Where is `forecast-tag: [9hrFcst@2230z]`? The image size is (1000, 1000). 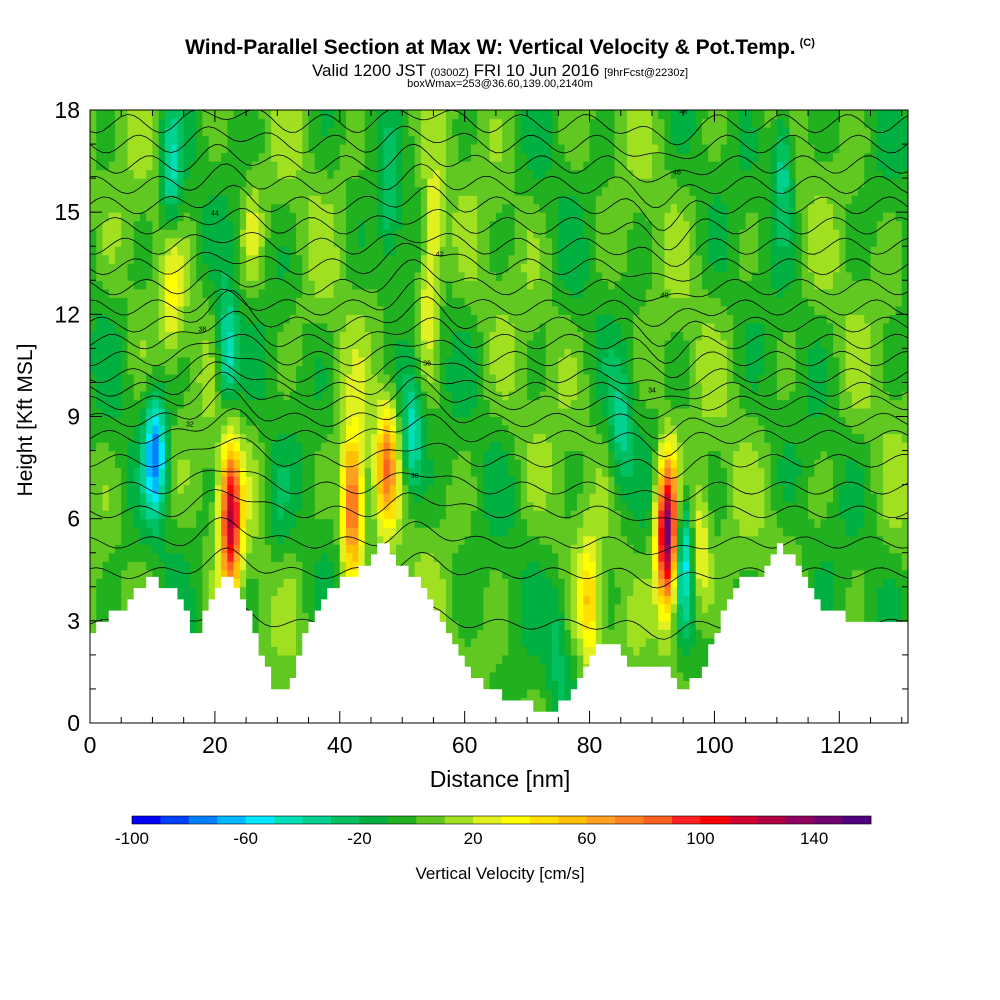 forecast-tag: [9hrFcst@2230z] is located at coordinates (646, 73).